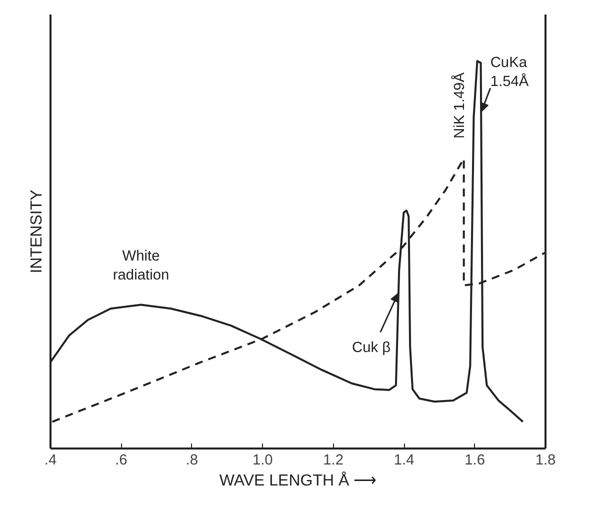 This screenshot has width=595, height=508. What do you see at coordinates (509, 72) in the screenshot?
I see `annotation: CuKa 1.54Å` at bounding box center [509, 72].